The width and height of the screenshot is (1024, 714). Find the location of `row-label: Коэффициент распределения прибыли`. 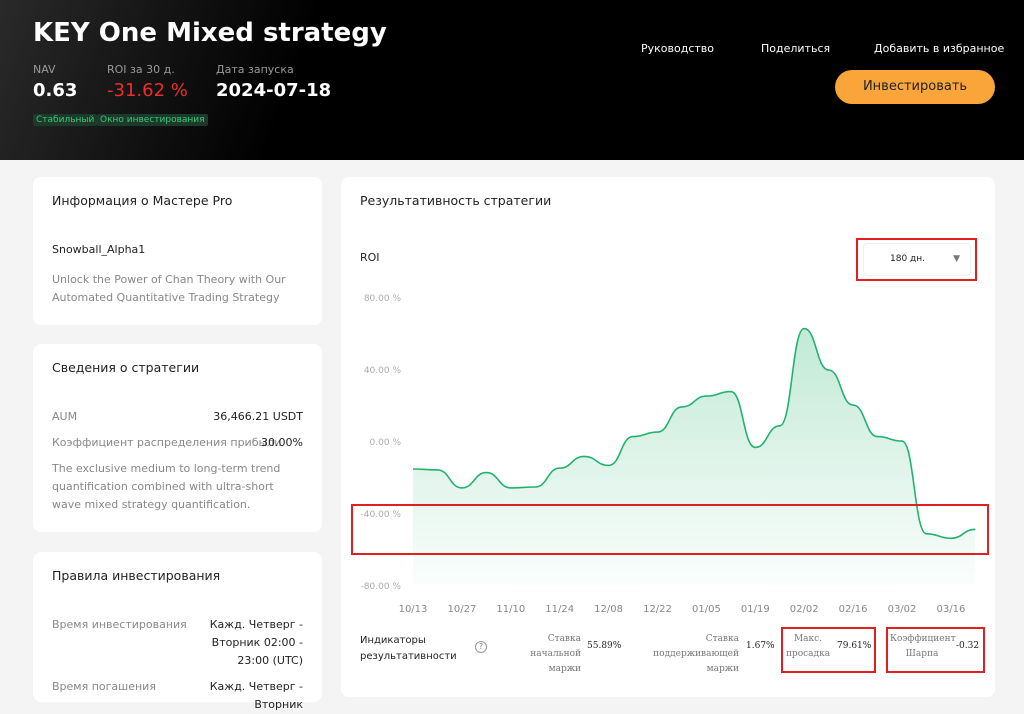

row-label: Коэффициент распределения прибыли is located at coordinates (167, 442).